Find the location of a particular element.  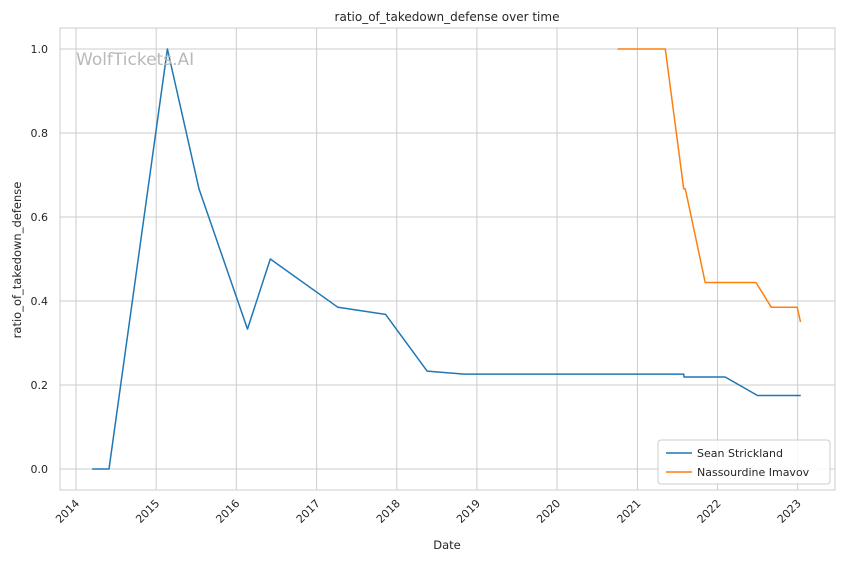

legend-label-nassourdine-imavov: Nassourdine Imavov is located at coordinates (753, 472).